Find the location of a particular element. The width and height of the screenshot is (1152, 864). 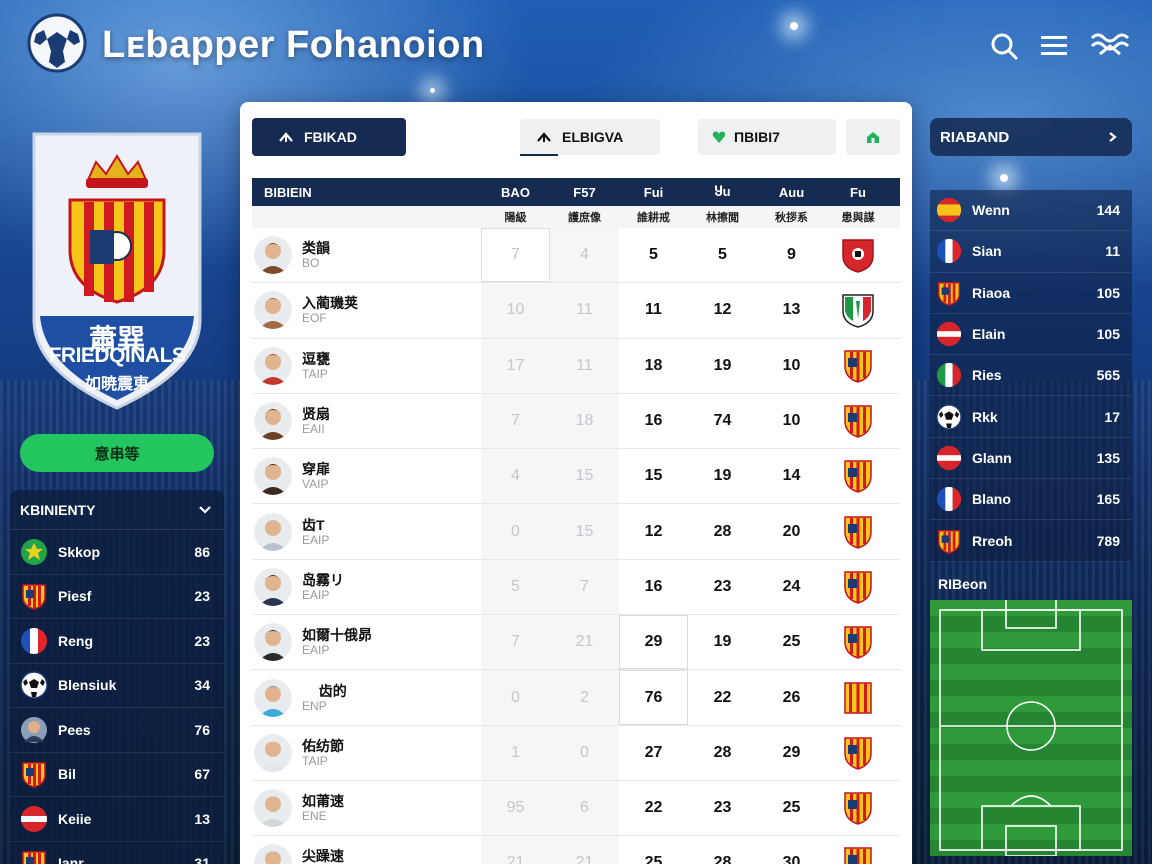

stat-cell: 74 is located at coordinates (722, 421).